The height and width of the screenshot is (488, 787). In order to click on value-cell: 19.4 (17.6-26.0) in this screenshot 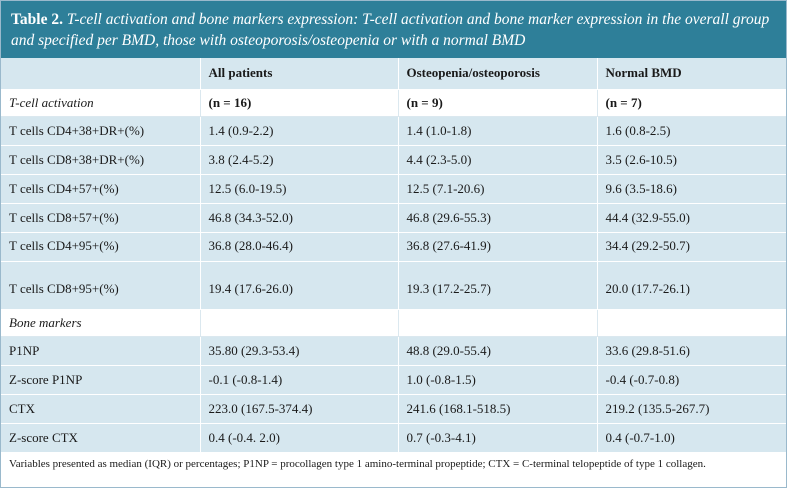, I will do `click(299, 285)`.